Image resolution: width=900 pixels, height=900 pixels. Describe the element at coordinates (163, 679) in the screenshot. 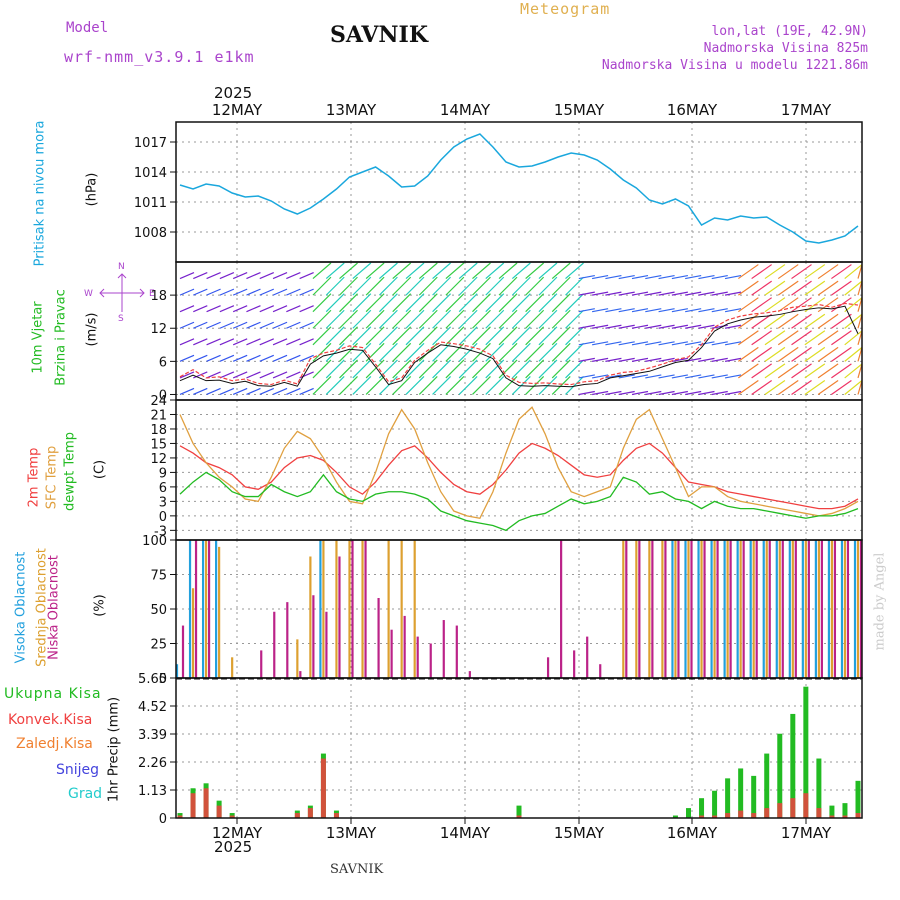

I see `y-tick-label: 0` at that location.